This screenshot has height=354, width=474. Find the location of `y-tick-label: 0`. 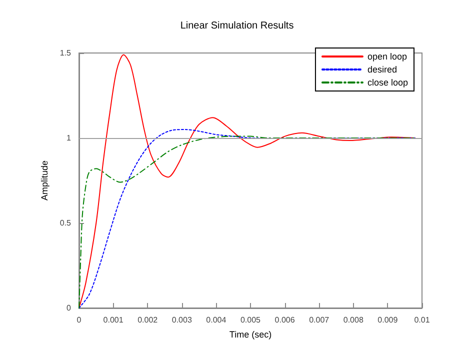

y-tick-label: 0 is located at coordinates (69, 308).